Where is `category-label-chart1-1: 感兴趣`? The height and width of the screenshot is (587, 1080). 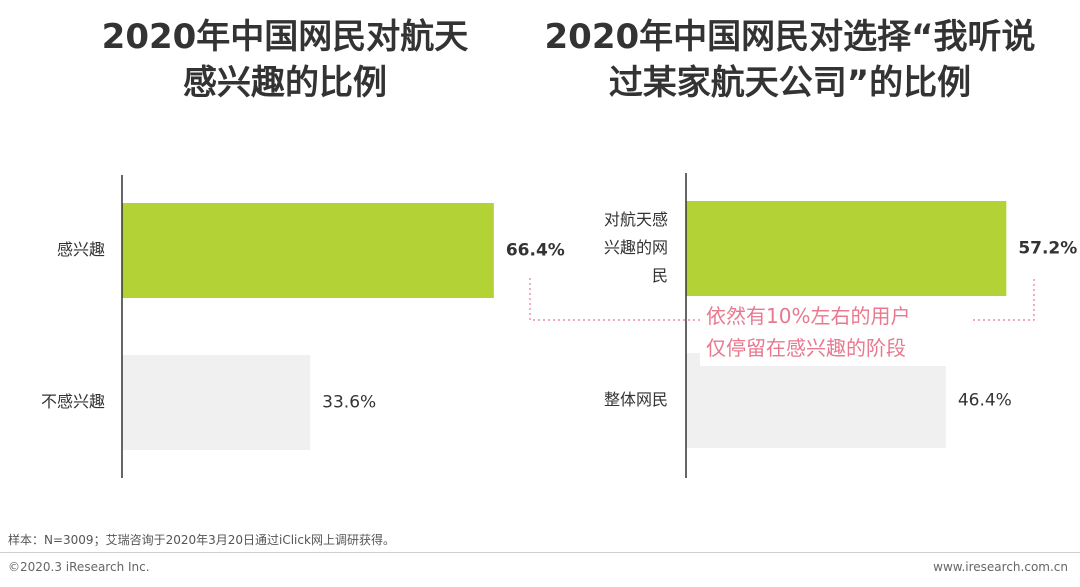
category-label-chart1-1: 感兴趣 is located at coordinates (81, 249).